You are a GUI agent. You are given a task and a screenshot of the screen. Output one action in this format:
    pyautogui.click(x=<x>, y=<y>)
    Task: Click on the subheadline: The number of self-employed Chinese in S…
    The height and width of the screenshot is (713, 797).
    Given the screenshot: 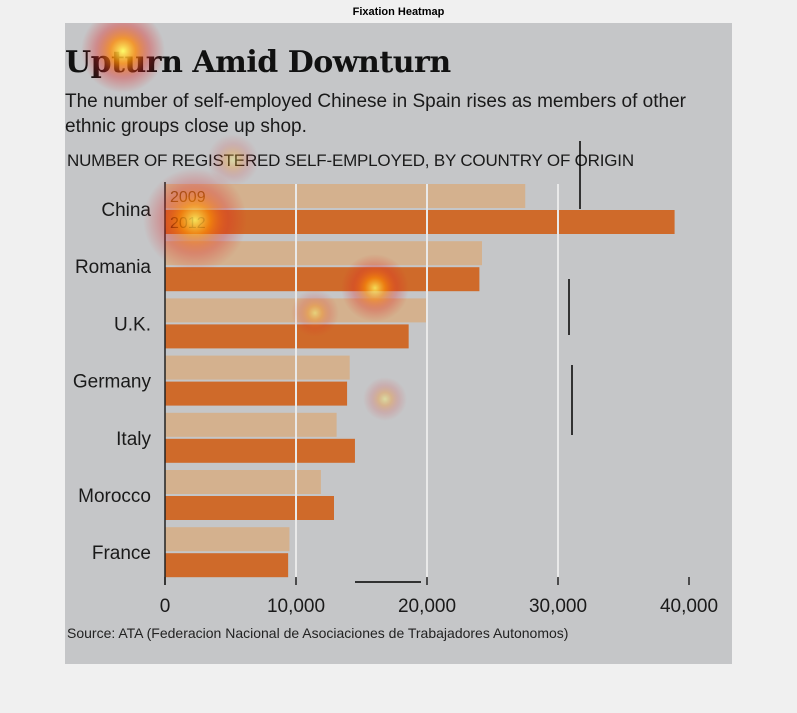 What is the action you would take?
    pyautogui.click(x=375, y=114)
    